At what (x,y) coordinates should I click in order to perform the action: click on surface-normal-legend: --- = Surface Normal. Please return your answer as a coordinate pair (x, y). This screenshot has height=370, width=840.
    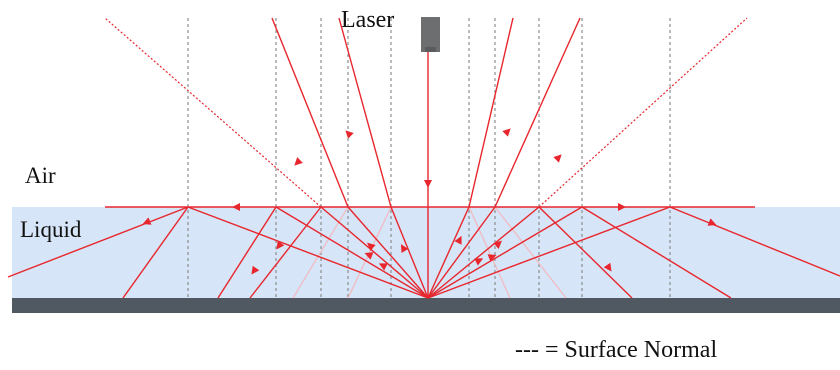
    Looking at the image, I should click on (616, 350).